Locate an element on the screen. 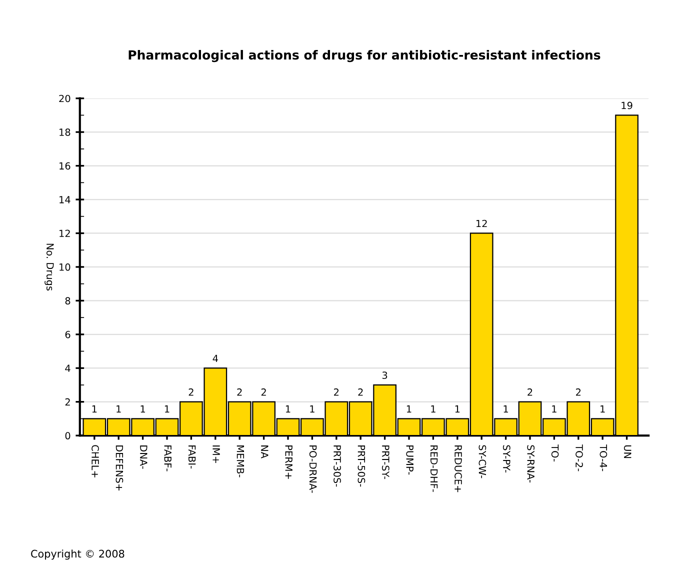  text: Copyright © 2008 is located at coordinates (77, 555).